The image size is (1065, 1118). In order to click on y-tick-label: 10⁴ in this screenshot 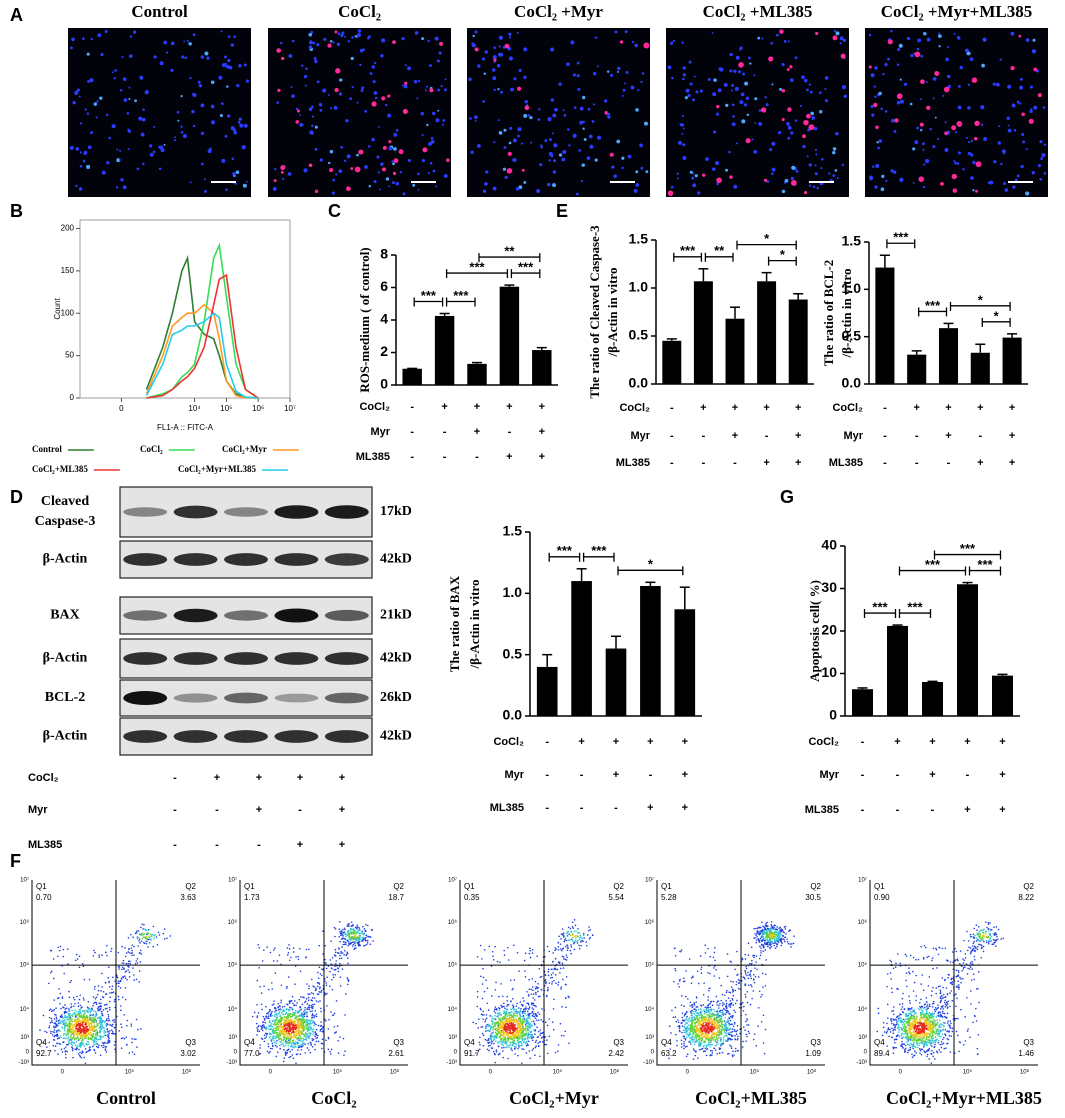, I will do `click(233, 1009)`.